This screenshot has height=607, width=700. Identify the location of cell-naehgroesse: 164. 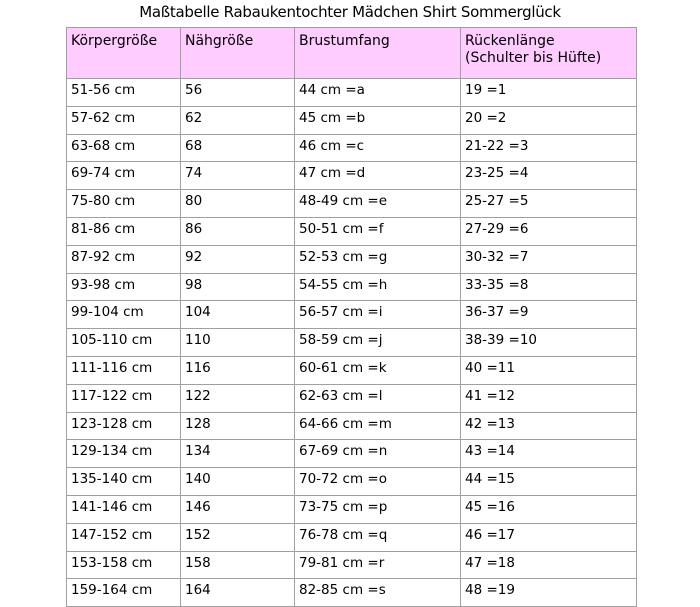
(237, 592).